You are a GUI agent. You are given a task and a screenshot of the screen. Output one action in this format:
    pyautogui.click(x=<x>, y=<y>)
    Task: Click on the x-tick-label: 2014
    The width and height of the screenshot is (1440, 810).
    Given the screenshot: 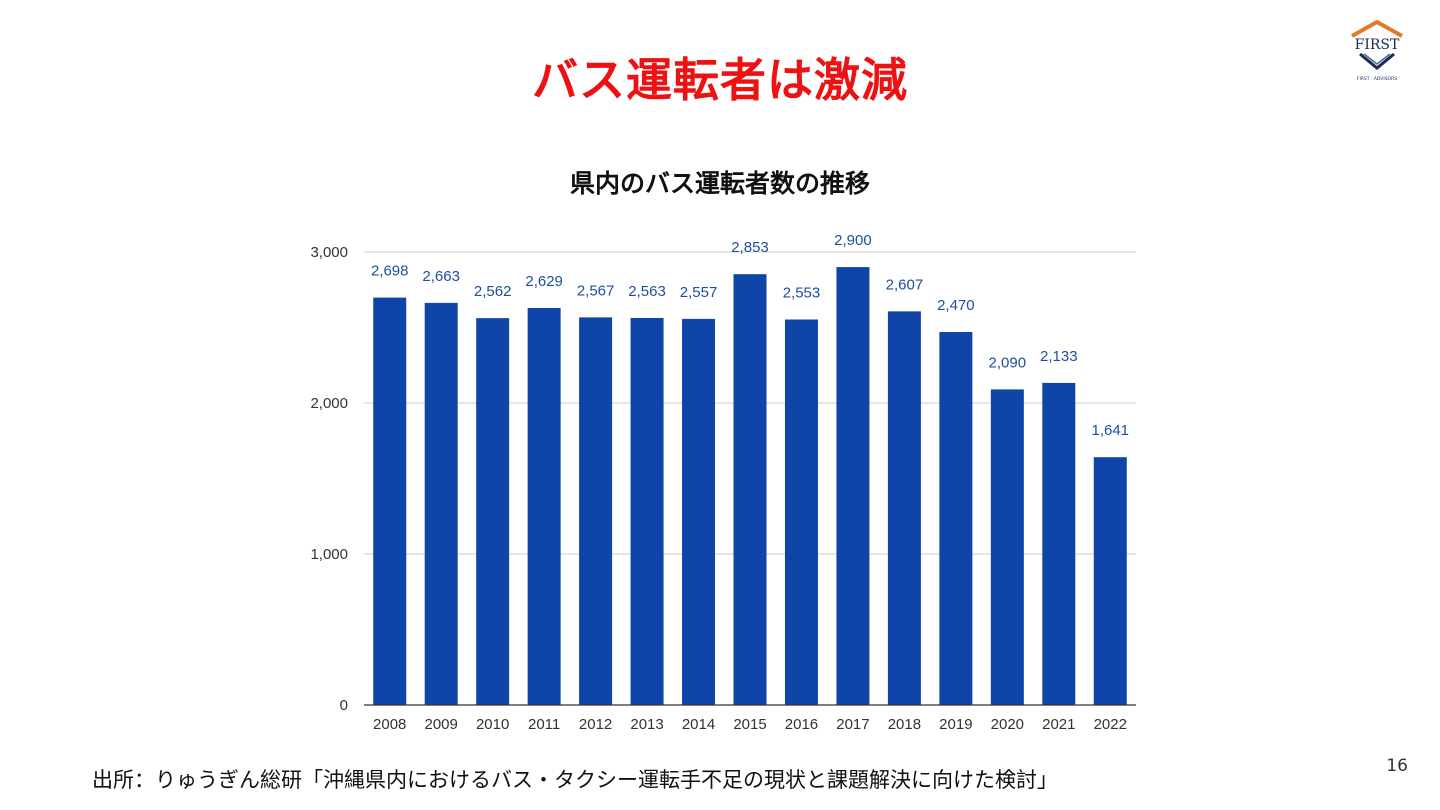 What is the action you would take?
    pyautogui.click(x=698, y=724)
    